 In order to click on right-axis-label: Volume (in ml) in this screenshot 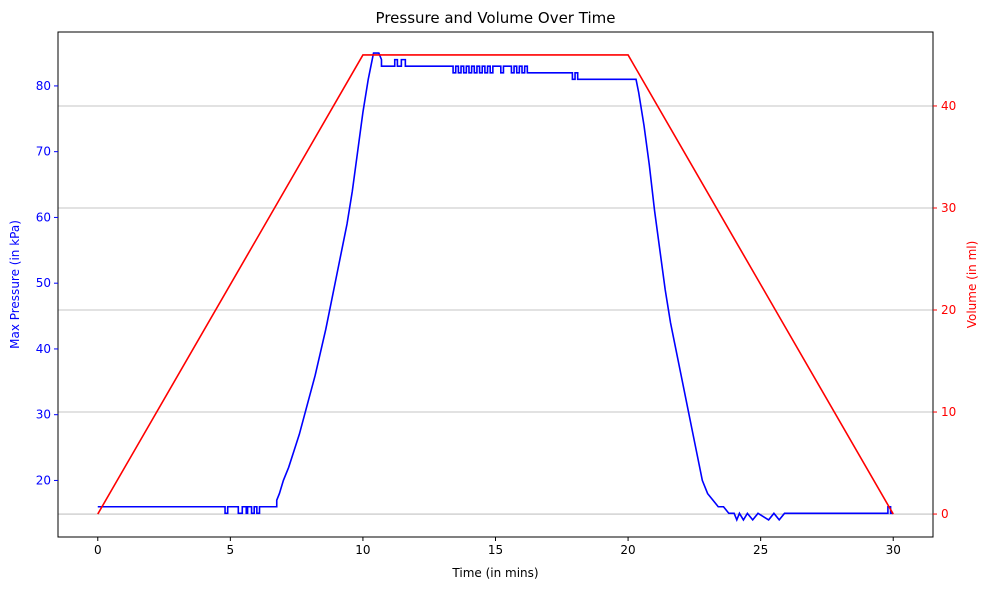, I will do `click(972, 285)`.